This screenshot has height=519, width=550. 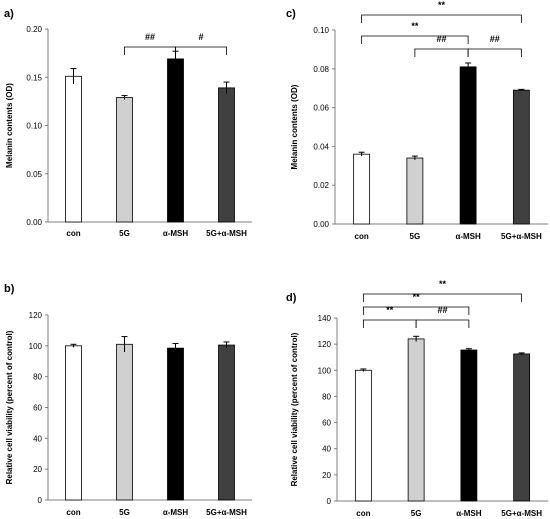 What do you see at coordinates (325, 318) in the screenshot?
I see `y-tick-label: 140` at bounding box center [325, 318].